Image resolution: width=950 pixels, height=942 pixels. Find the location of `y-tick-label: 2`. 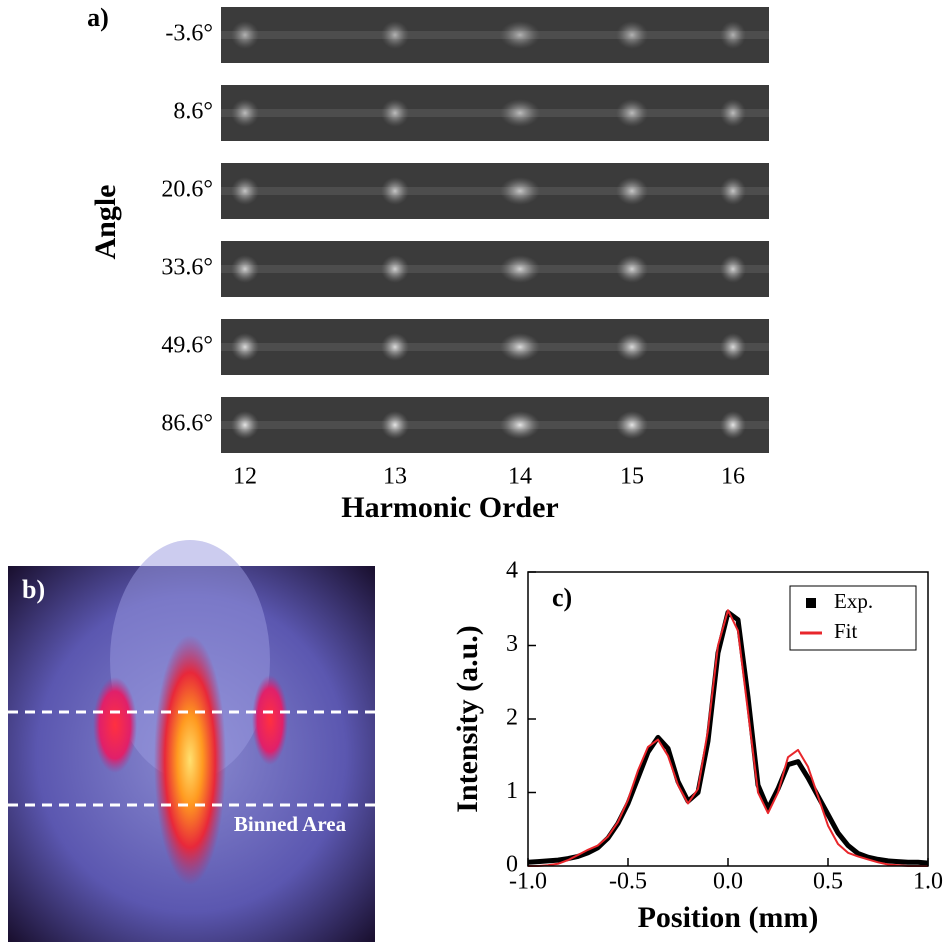

y-tick-label: 2 is located at coordinates (512, 718).